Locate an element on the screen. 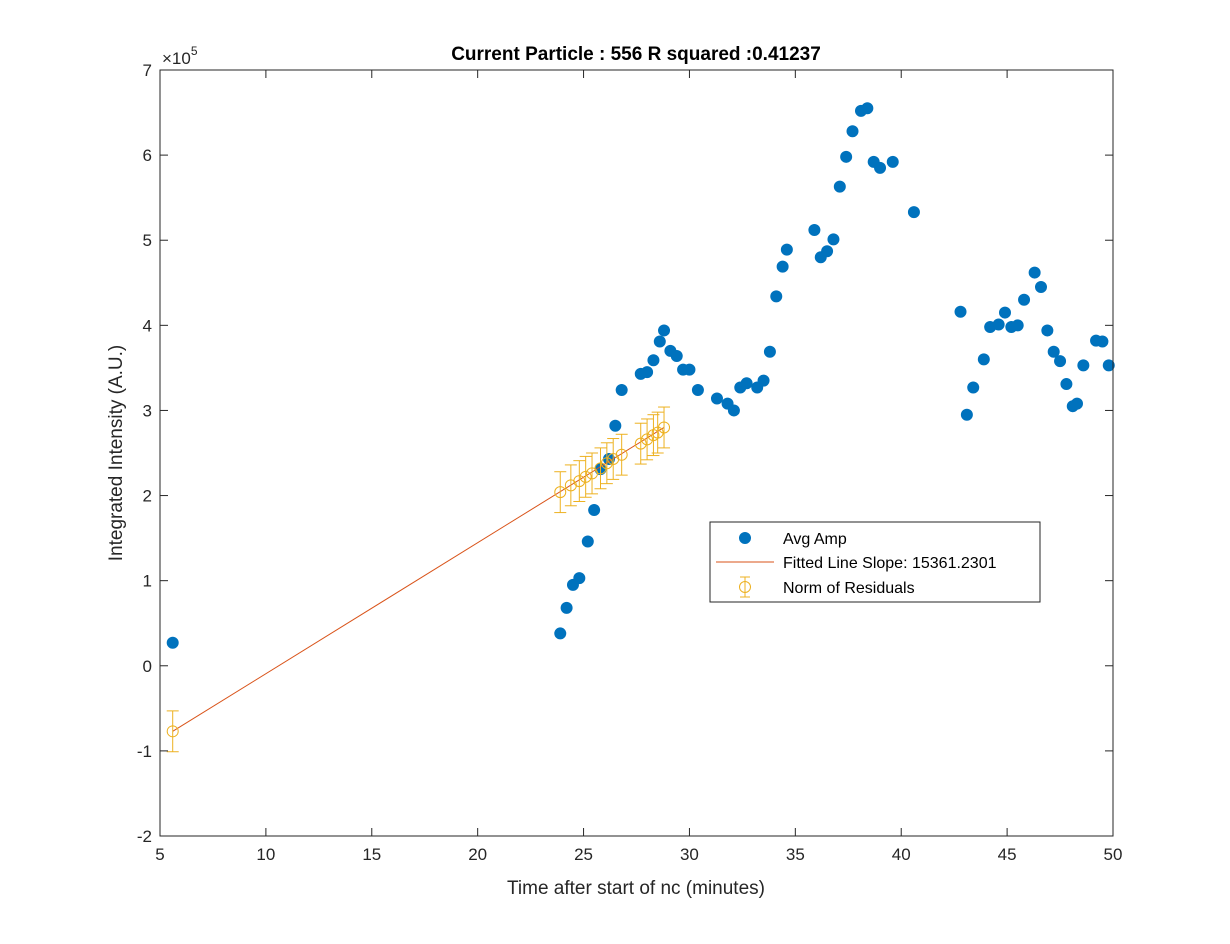  legend-entry-residuals: Norm of Residuals is located at coordinates (849, 588).